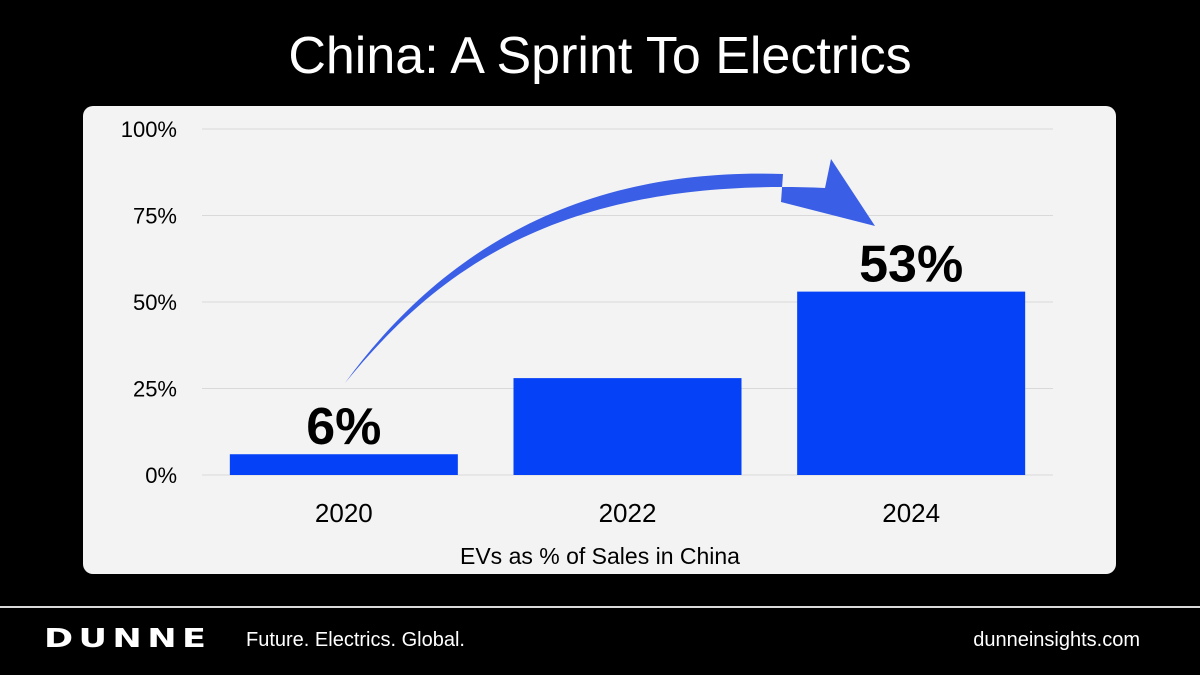 This screenshot has height=675, width=1200. I want to click on bar-2024, so click(911, 383).